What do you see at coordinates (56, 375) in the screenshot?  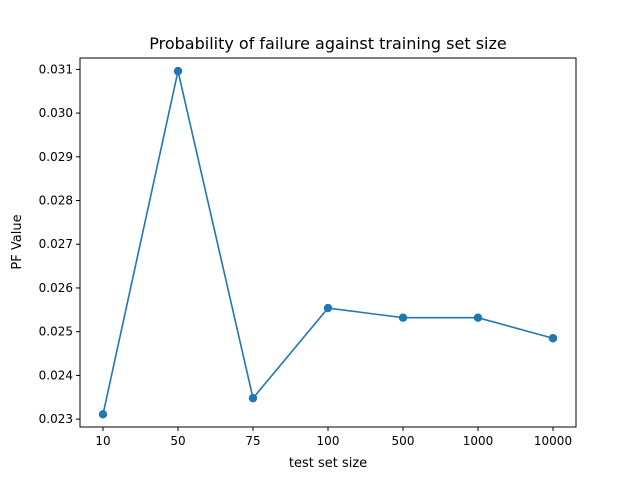 I see `y-tick-label: 0.024` at bounding box center [56, 375].